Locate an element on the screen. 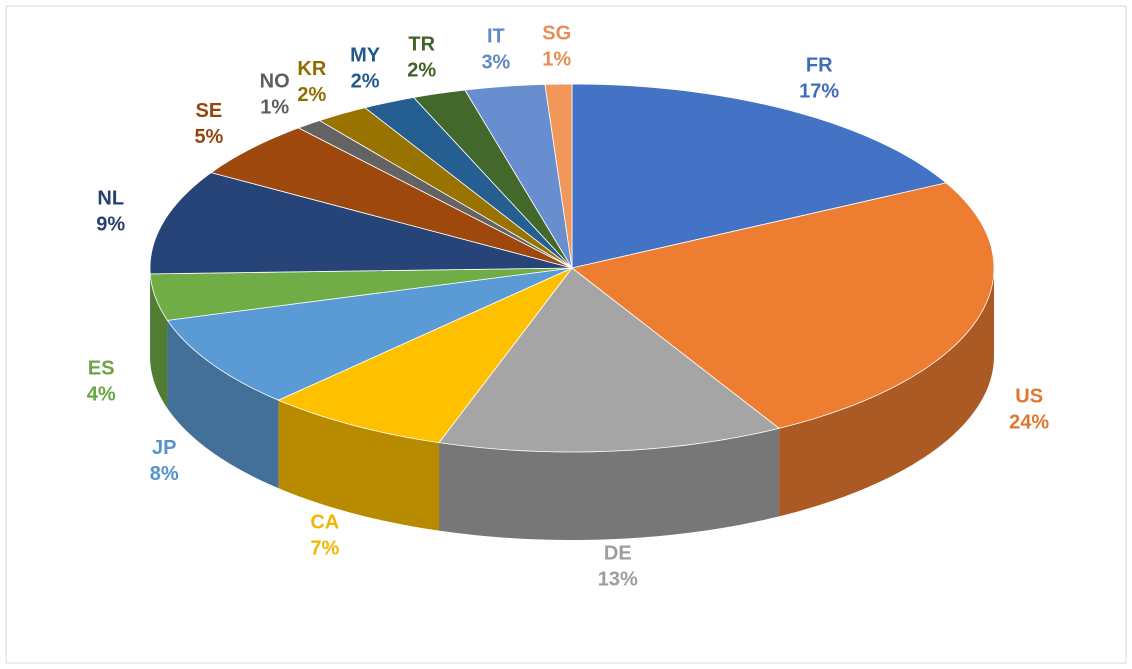  category-label: SE is located at coordinates (209, 111).